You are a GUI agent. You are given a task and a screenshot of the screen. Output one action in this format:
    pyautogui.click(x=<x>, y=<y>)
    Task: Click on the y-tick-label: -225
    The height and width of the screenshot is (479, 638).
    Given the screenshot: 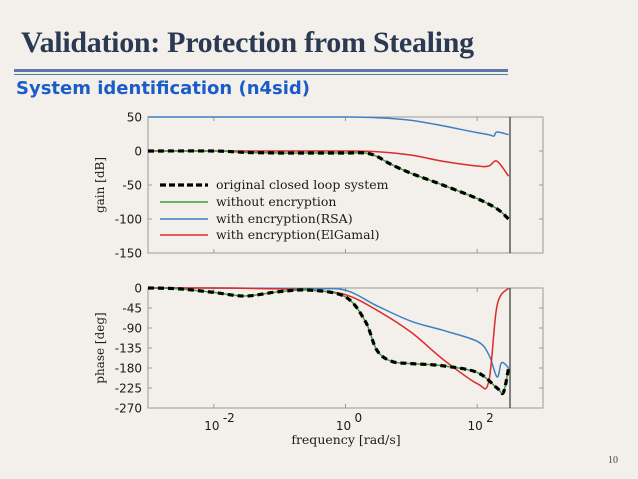 What is the action you would take?
    pyautogui.click(x=128, y=389)
    